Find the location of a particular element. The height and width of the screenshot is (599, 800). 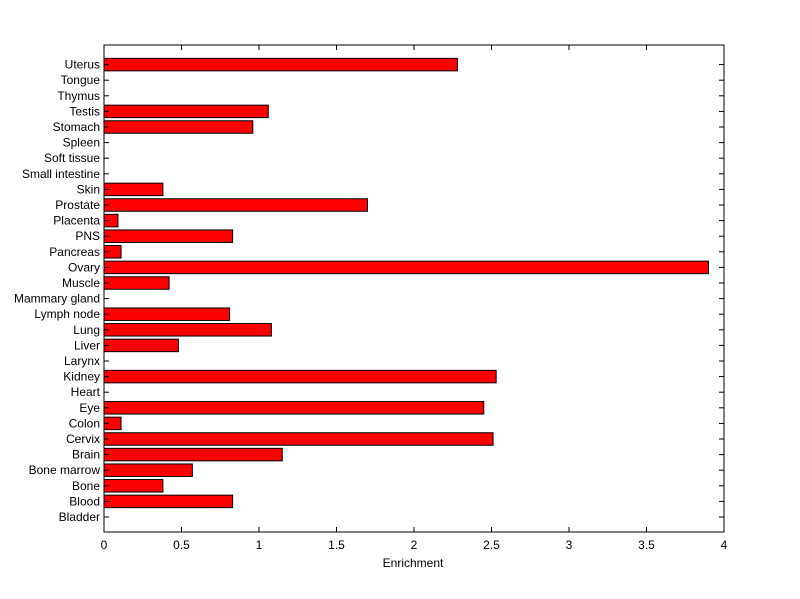

bar-uterus is located at coordinates (280, 64).